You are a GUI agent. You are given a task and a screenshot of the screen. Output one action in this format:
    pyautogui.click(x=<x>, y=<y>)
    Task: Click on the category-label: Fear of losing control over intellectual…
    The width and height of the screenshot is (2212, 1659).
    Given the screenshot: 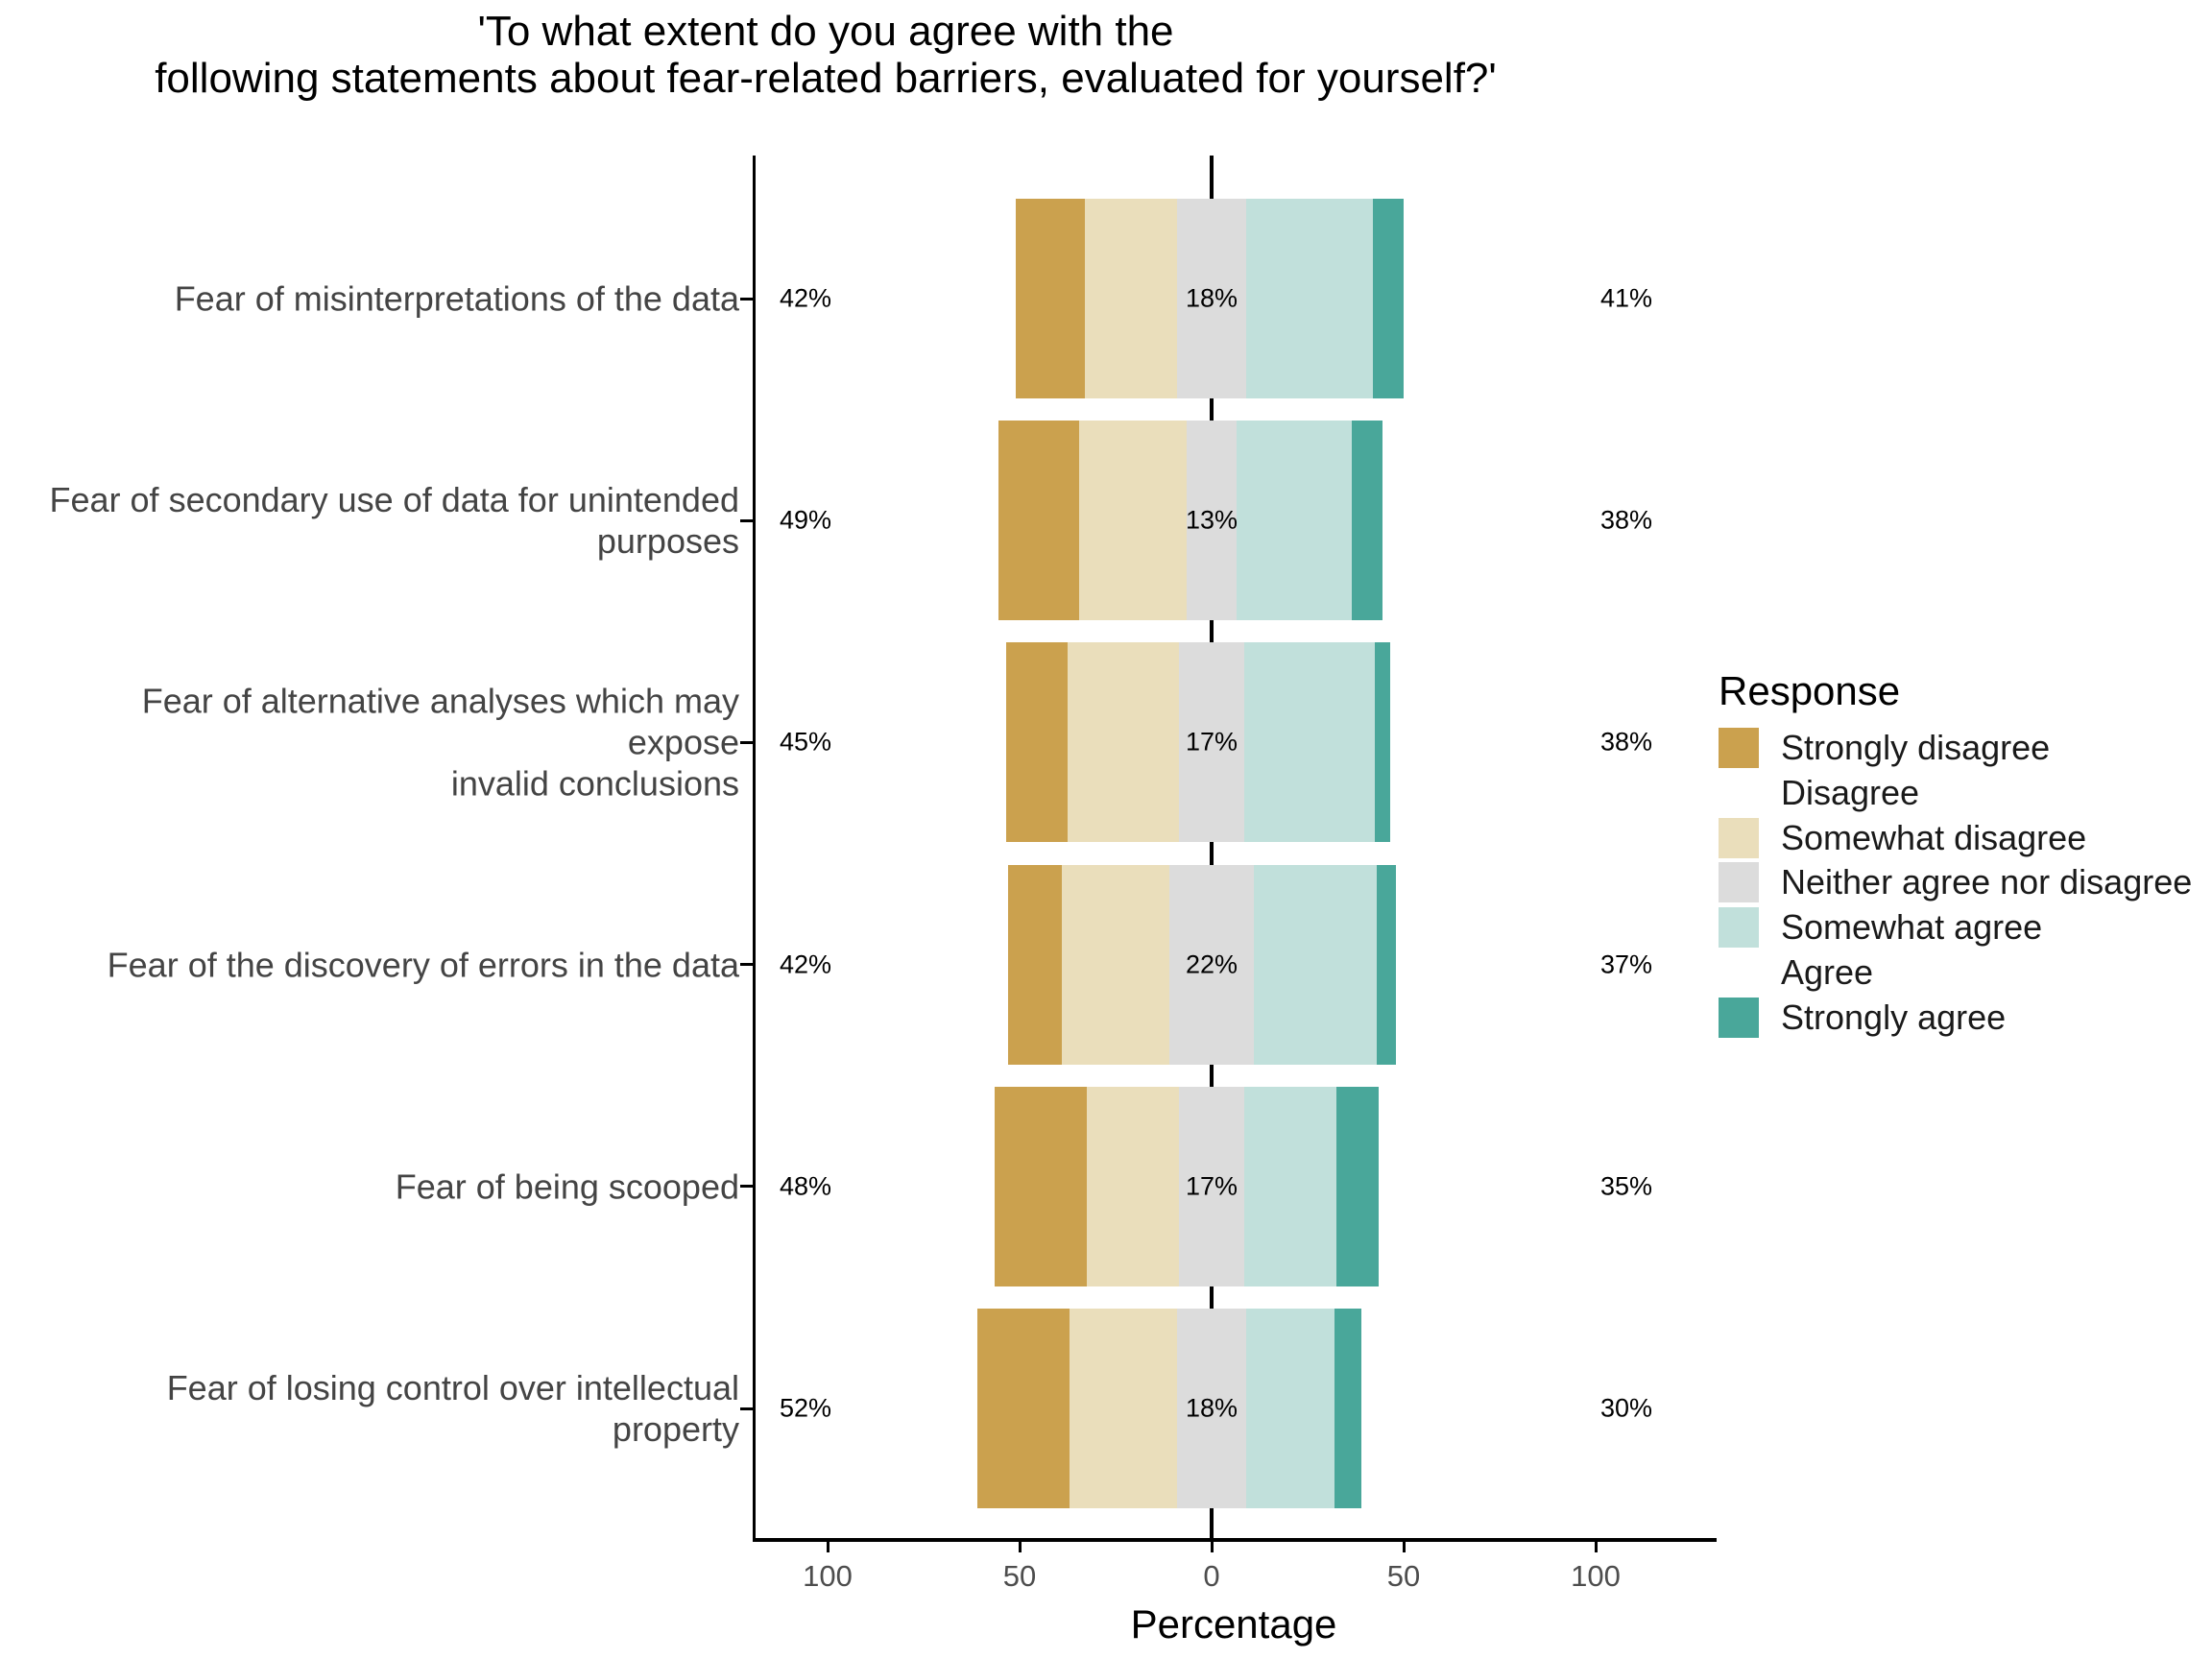 What is the action you would take?
    pyautogui.click(x=453, y=1408)
    